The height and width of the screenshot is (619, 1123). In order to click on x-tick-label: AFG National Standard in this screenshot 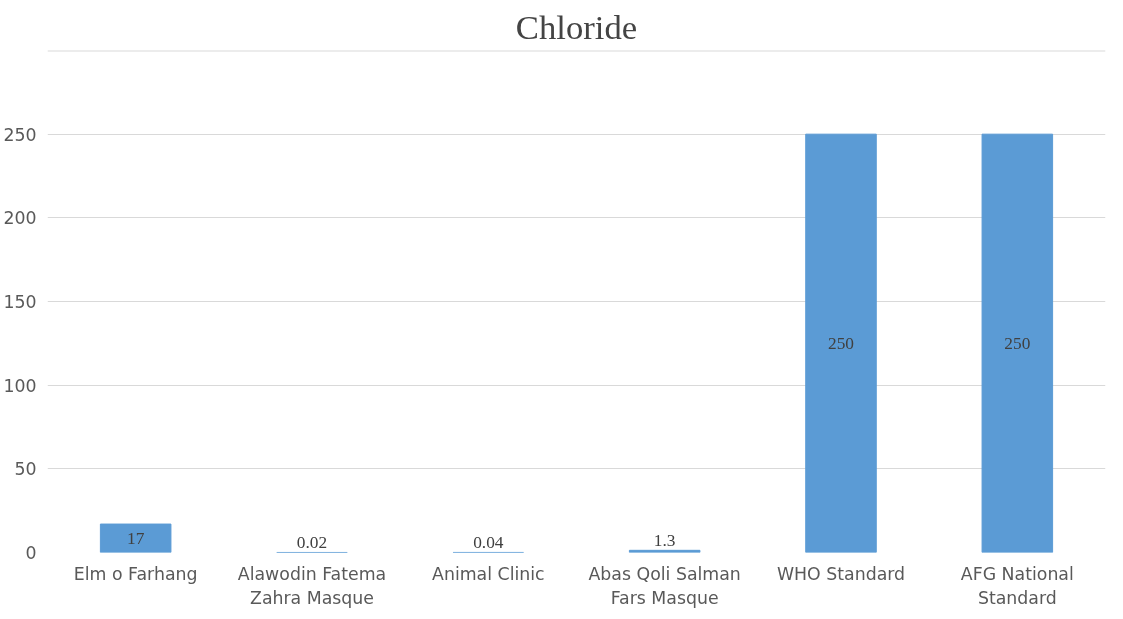, I will do `click(1017, 585)`.